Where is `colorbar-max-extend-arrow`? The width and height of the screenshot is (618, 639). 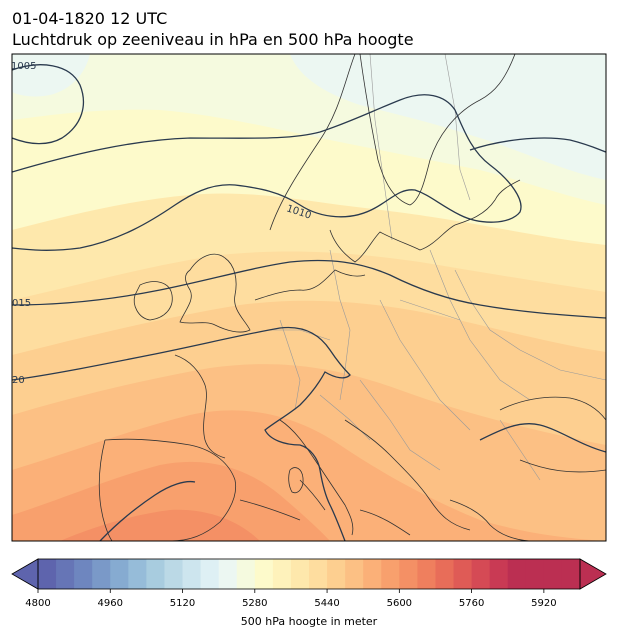 colorbar-max-extend-arrow is located at coordinates (593, 574).